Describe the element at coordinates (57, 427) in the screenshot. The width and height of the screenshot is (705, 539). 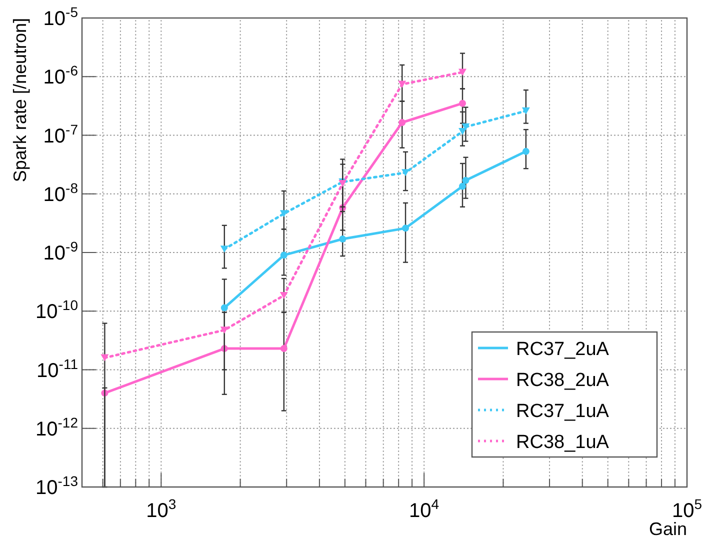
I see `y-tick-label: 10$^{-12}$` at that location.